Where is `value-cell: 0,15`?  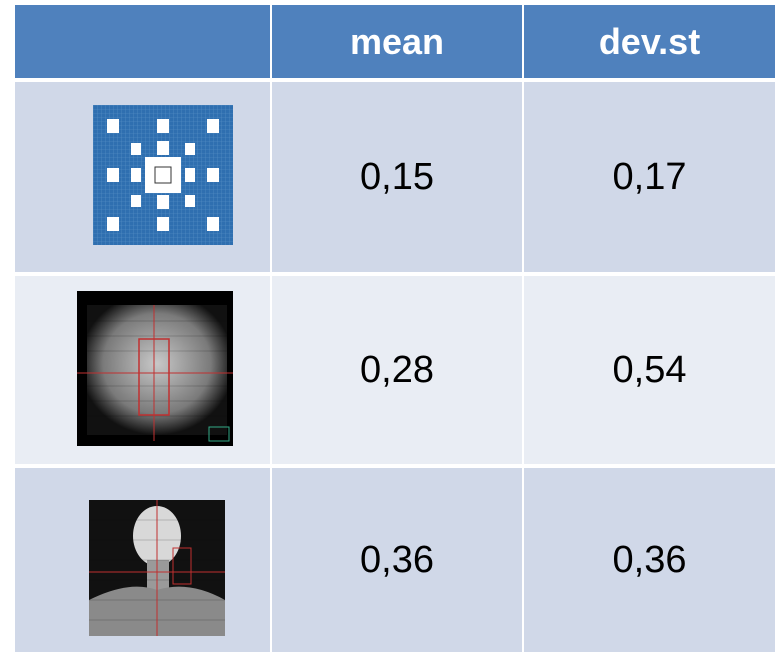
value-cell: 0,15 is located at coordinates (397, 177).